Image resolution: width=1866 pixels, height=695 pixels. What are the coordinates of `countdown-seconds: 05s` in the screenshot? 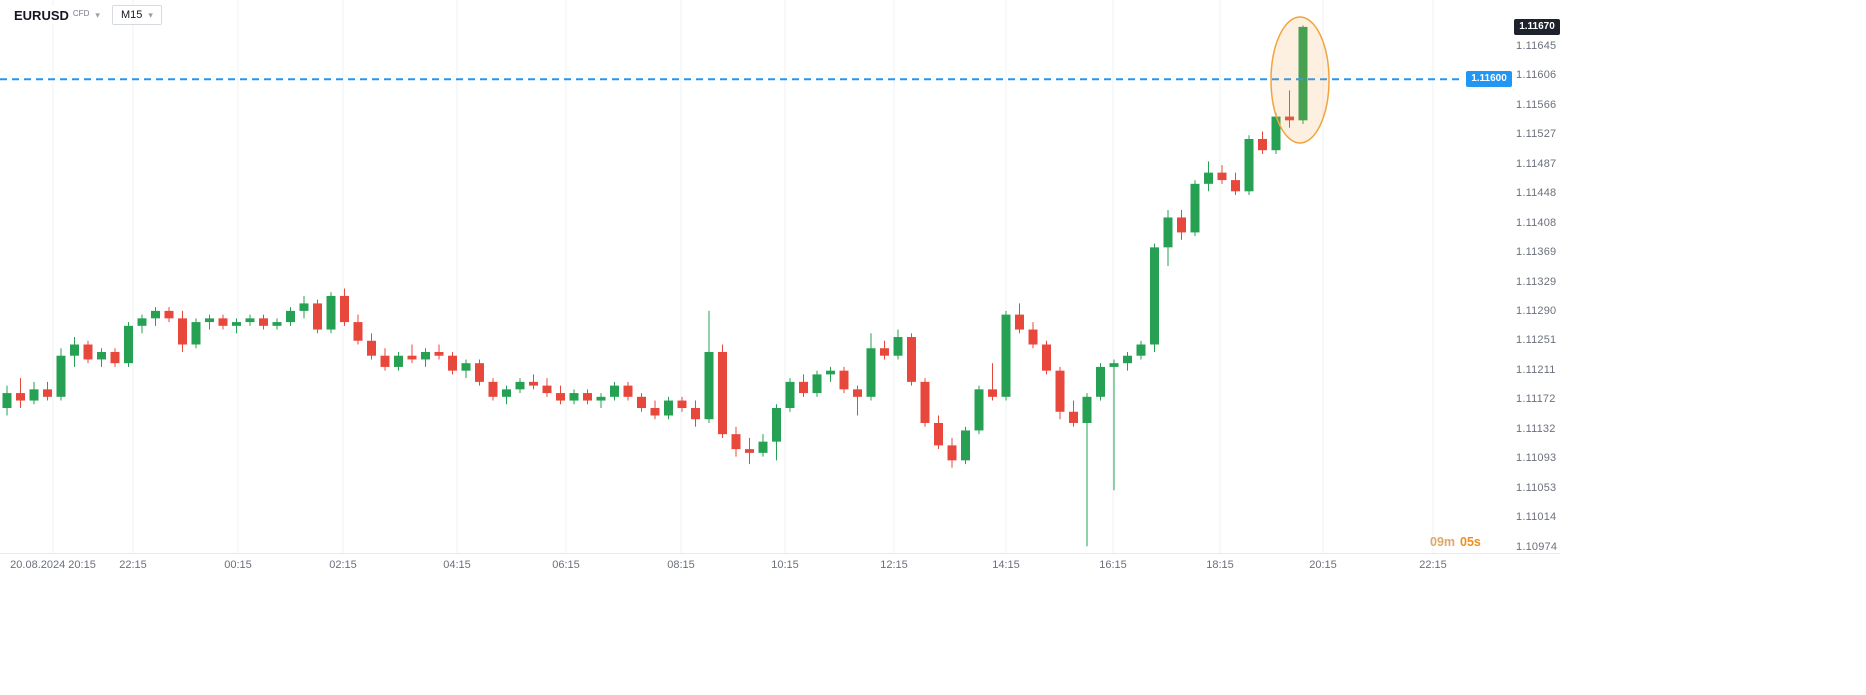 It's located at (1470, 542).